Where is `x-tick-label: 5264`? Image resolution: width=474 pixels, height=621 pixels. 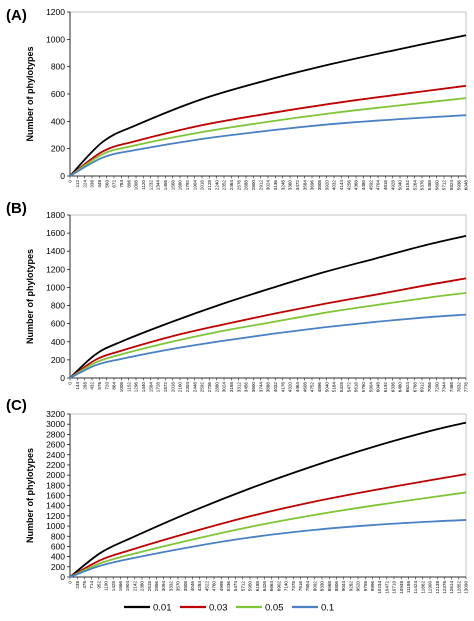
x-tick-label: 5264 is located at coordinates (414, 185).